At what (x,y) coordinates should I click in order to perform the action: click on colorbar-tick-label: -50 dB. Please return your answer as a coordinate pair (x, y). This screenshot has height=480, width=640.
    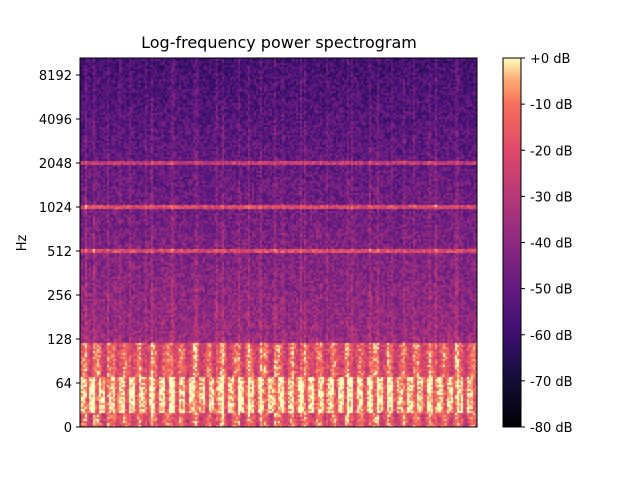
    Looking at the image, I should click on (551, 290).